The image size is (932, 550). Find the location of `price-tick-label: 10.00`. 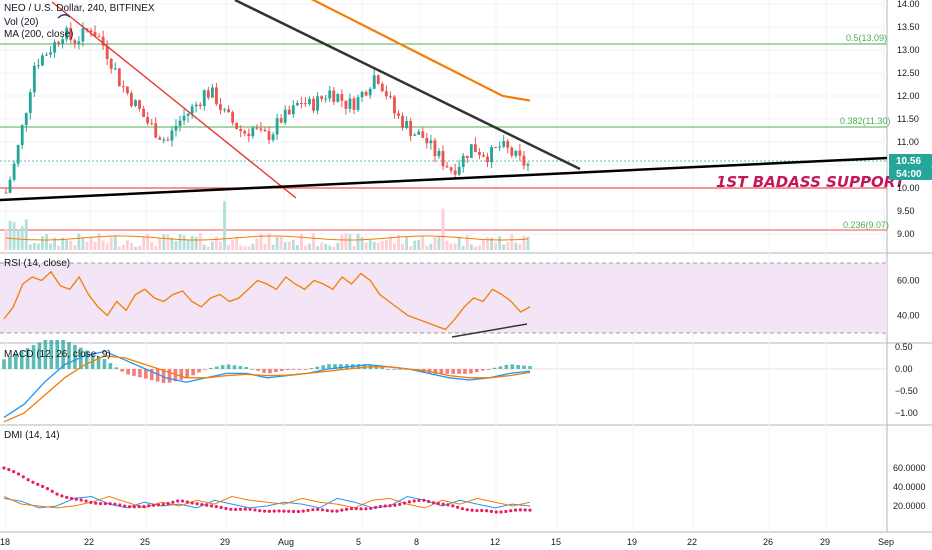

price-tick-label: 10.00 is located at coordinates (908, 188).